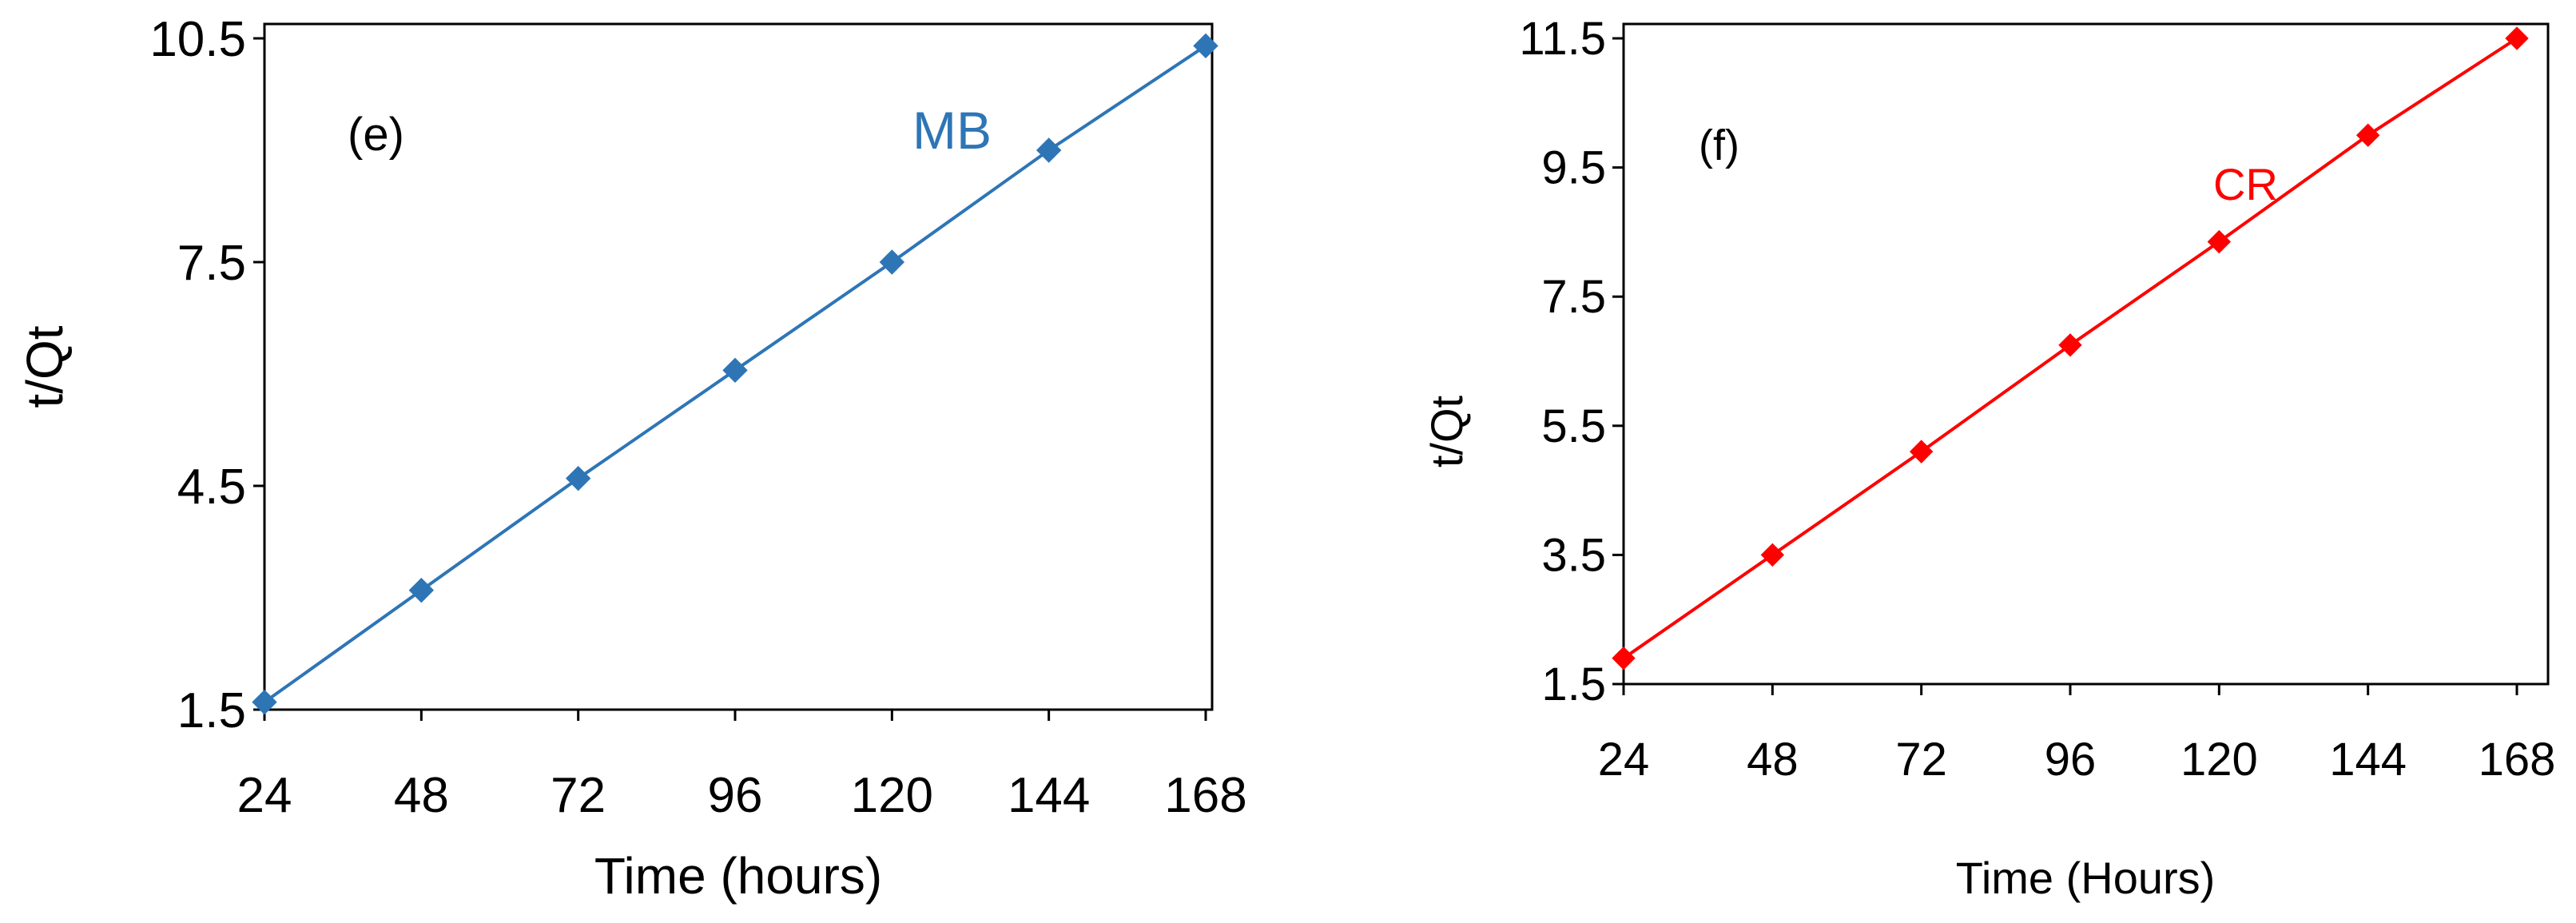  I want to click on chart-f-x-tick-label: 96, so click(2071, 760).